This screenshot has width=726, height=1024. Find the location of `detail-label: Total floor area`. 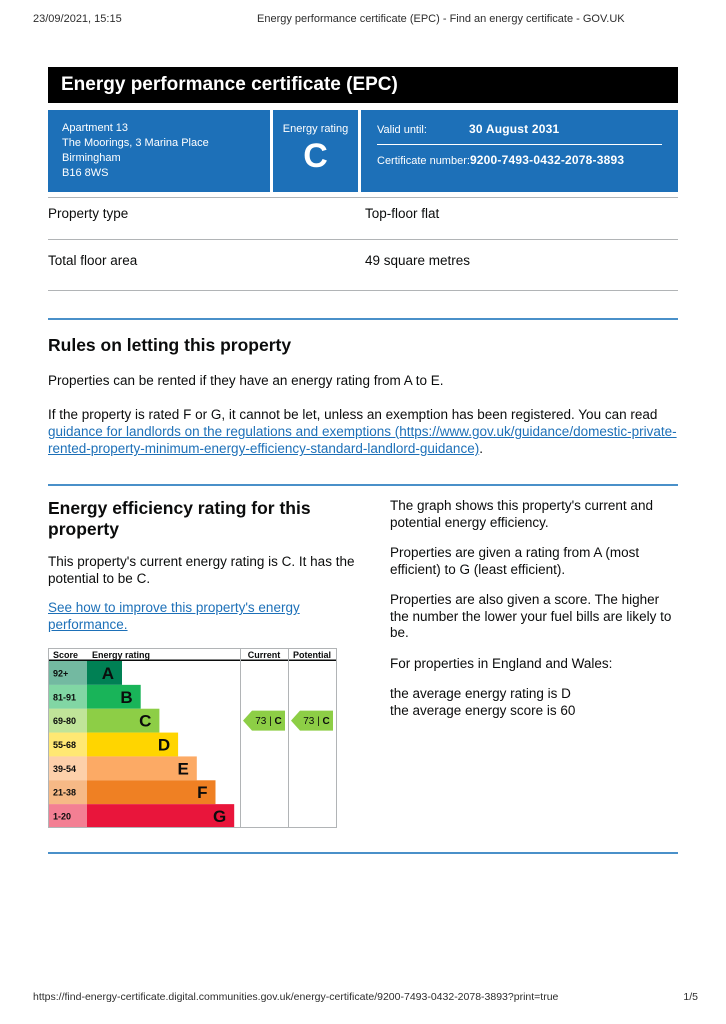

detail-label: Total floor area is located at coordinates (93, 260).